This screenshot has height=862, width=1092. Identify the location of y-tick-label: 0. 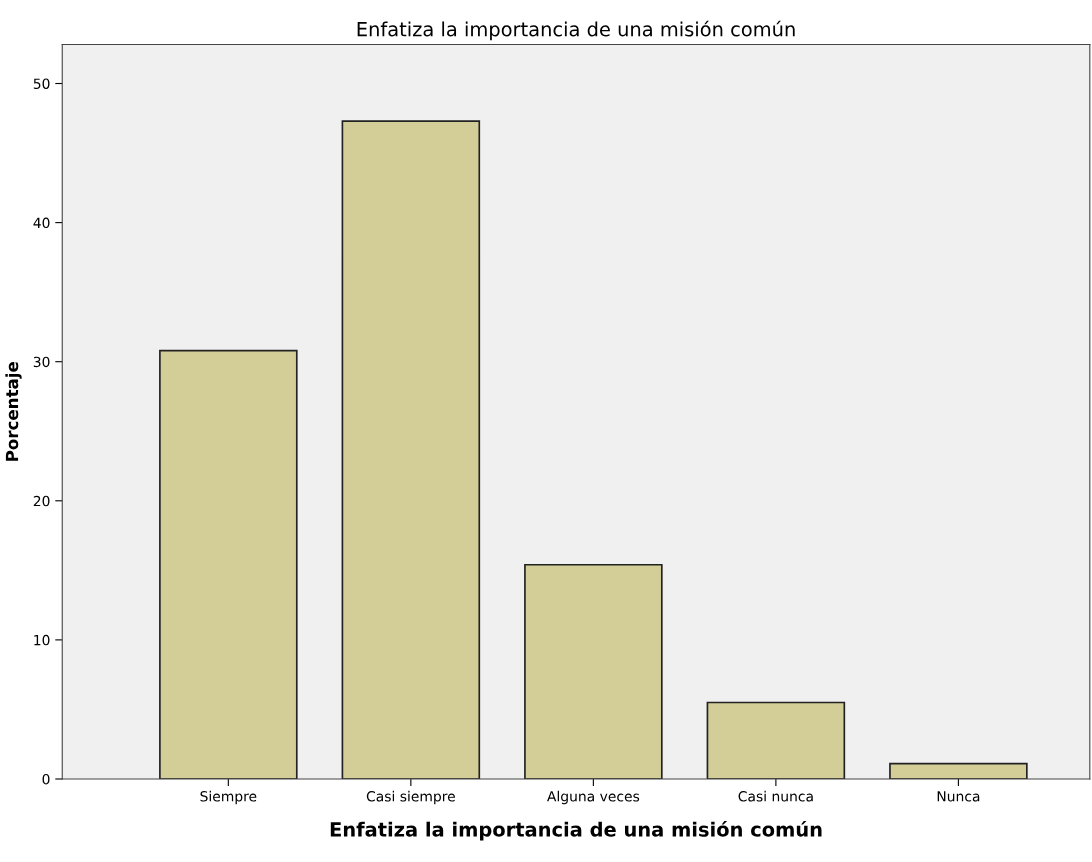
(46, 779).